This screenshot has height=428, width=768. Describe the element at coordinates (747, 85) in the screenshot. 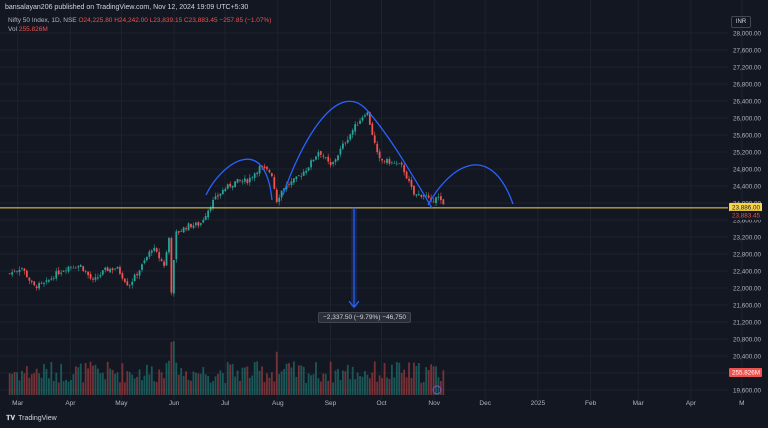

I see `y-tick-label: 26,800.00` at that location.